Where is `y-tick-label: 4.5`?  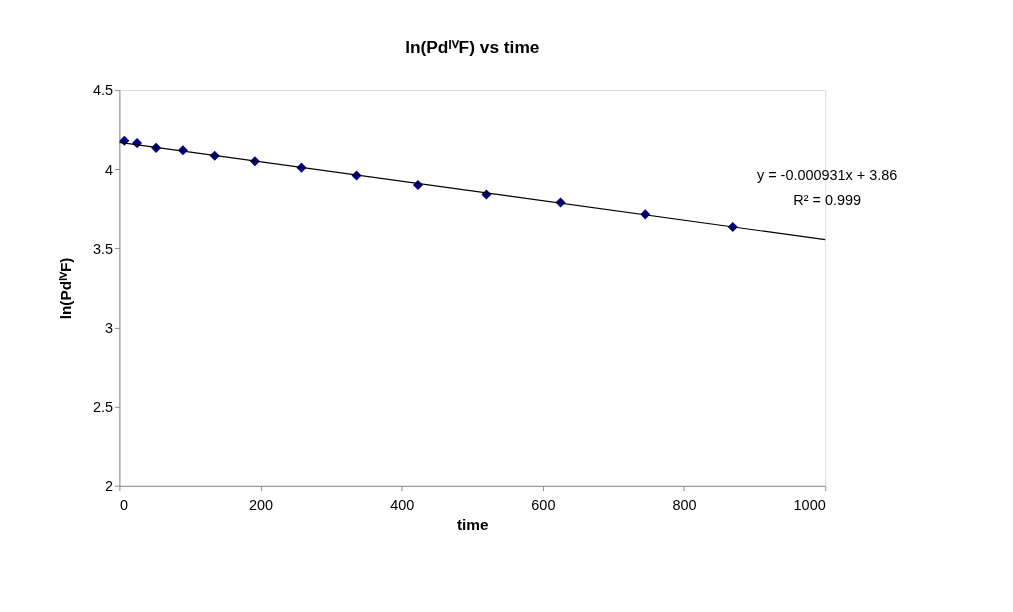 y-tick-label: 4.5 is located at coordinates (103, 90).